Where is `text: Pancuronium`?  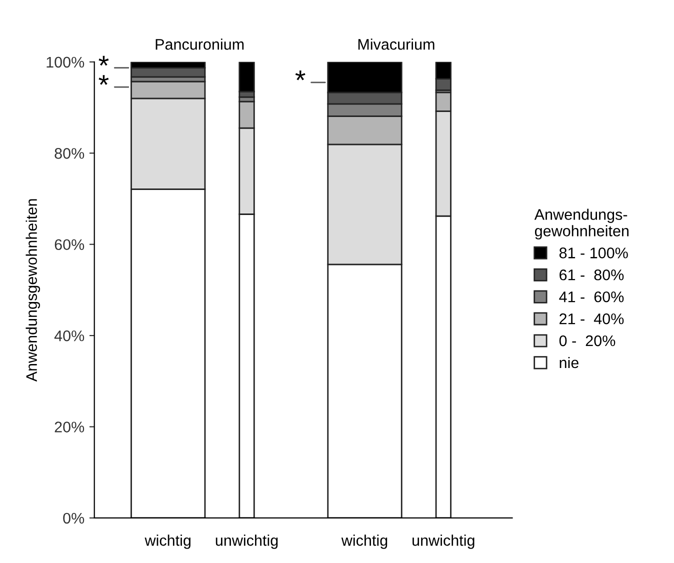 text: Pancuronium is located at coordinates (200, 44).